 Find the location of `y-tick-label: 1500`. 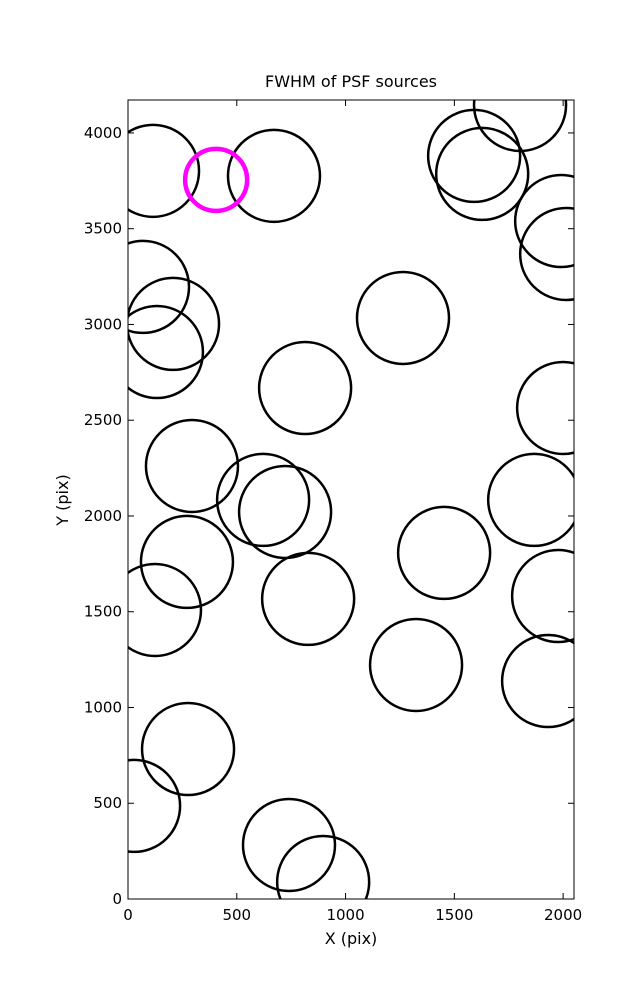

y-tick-label: 1500 is located at coordinates (103, 612).